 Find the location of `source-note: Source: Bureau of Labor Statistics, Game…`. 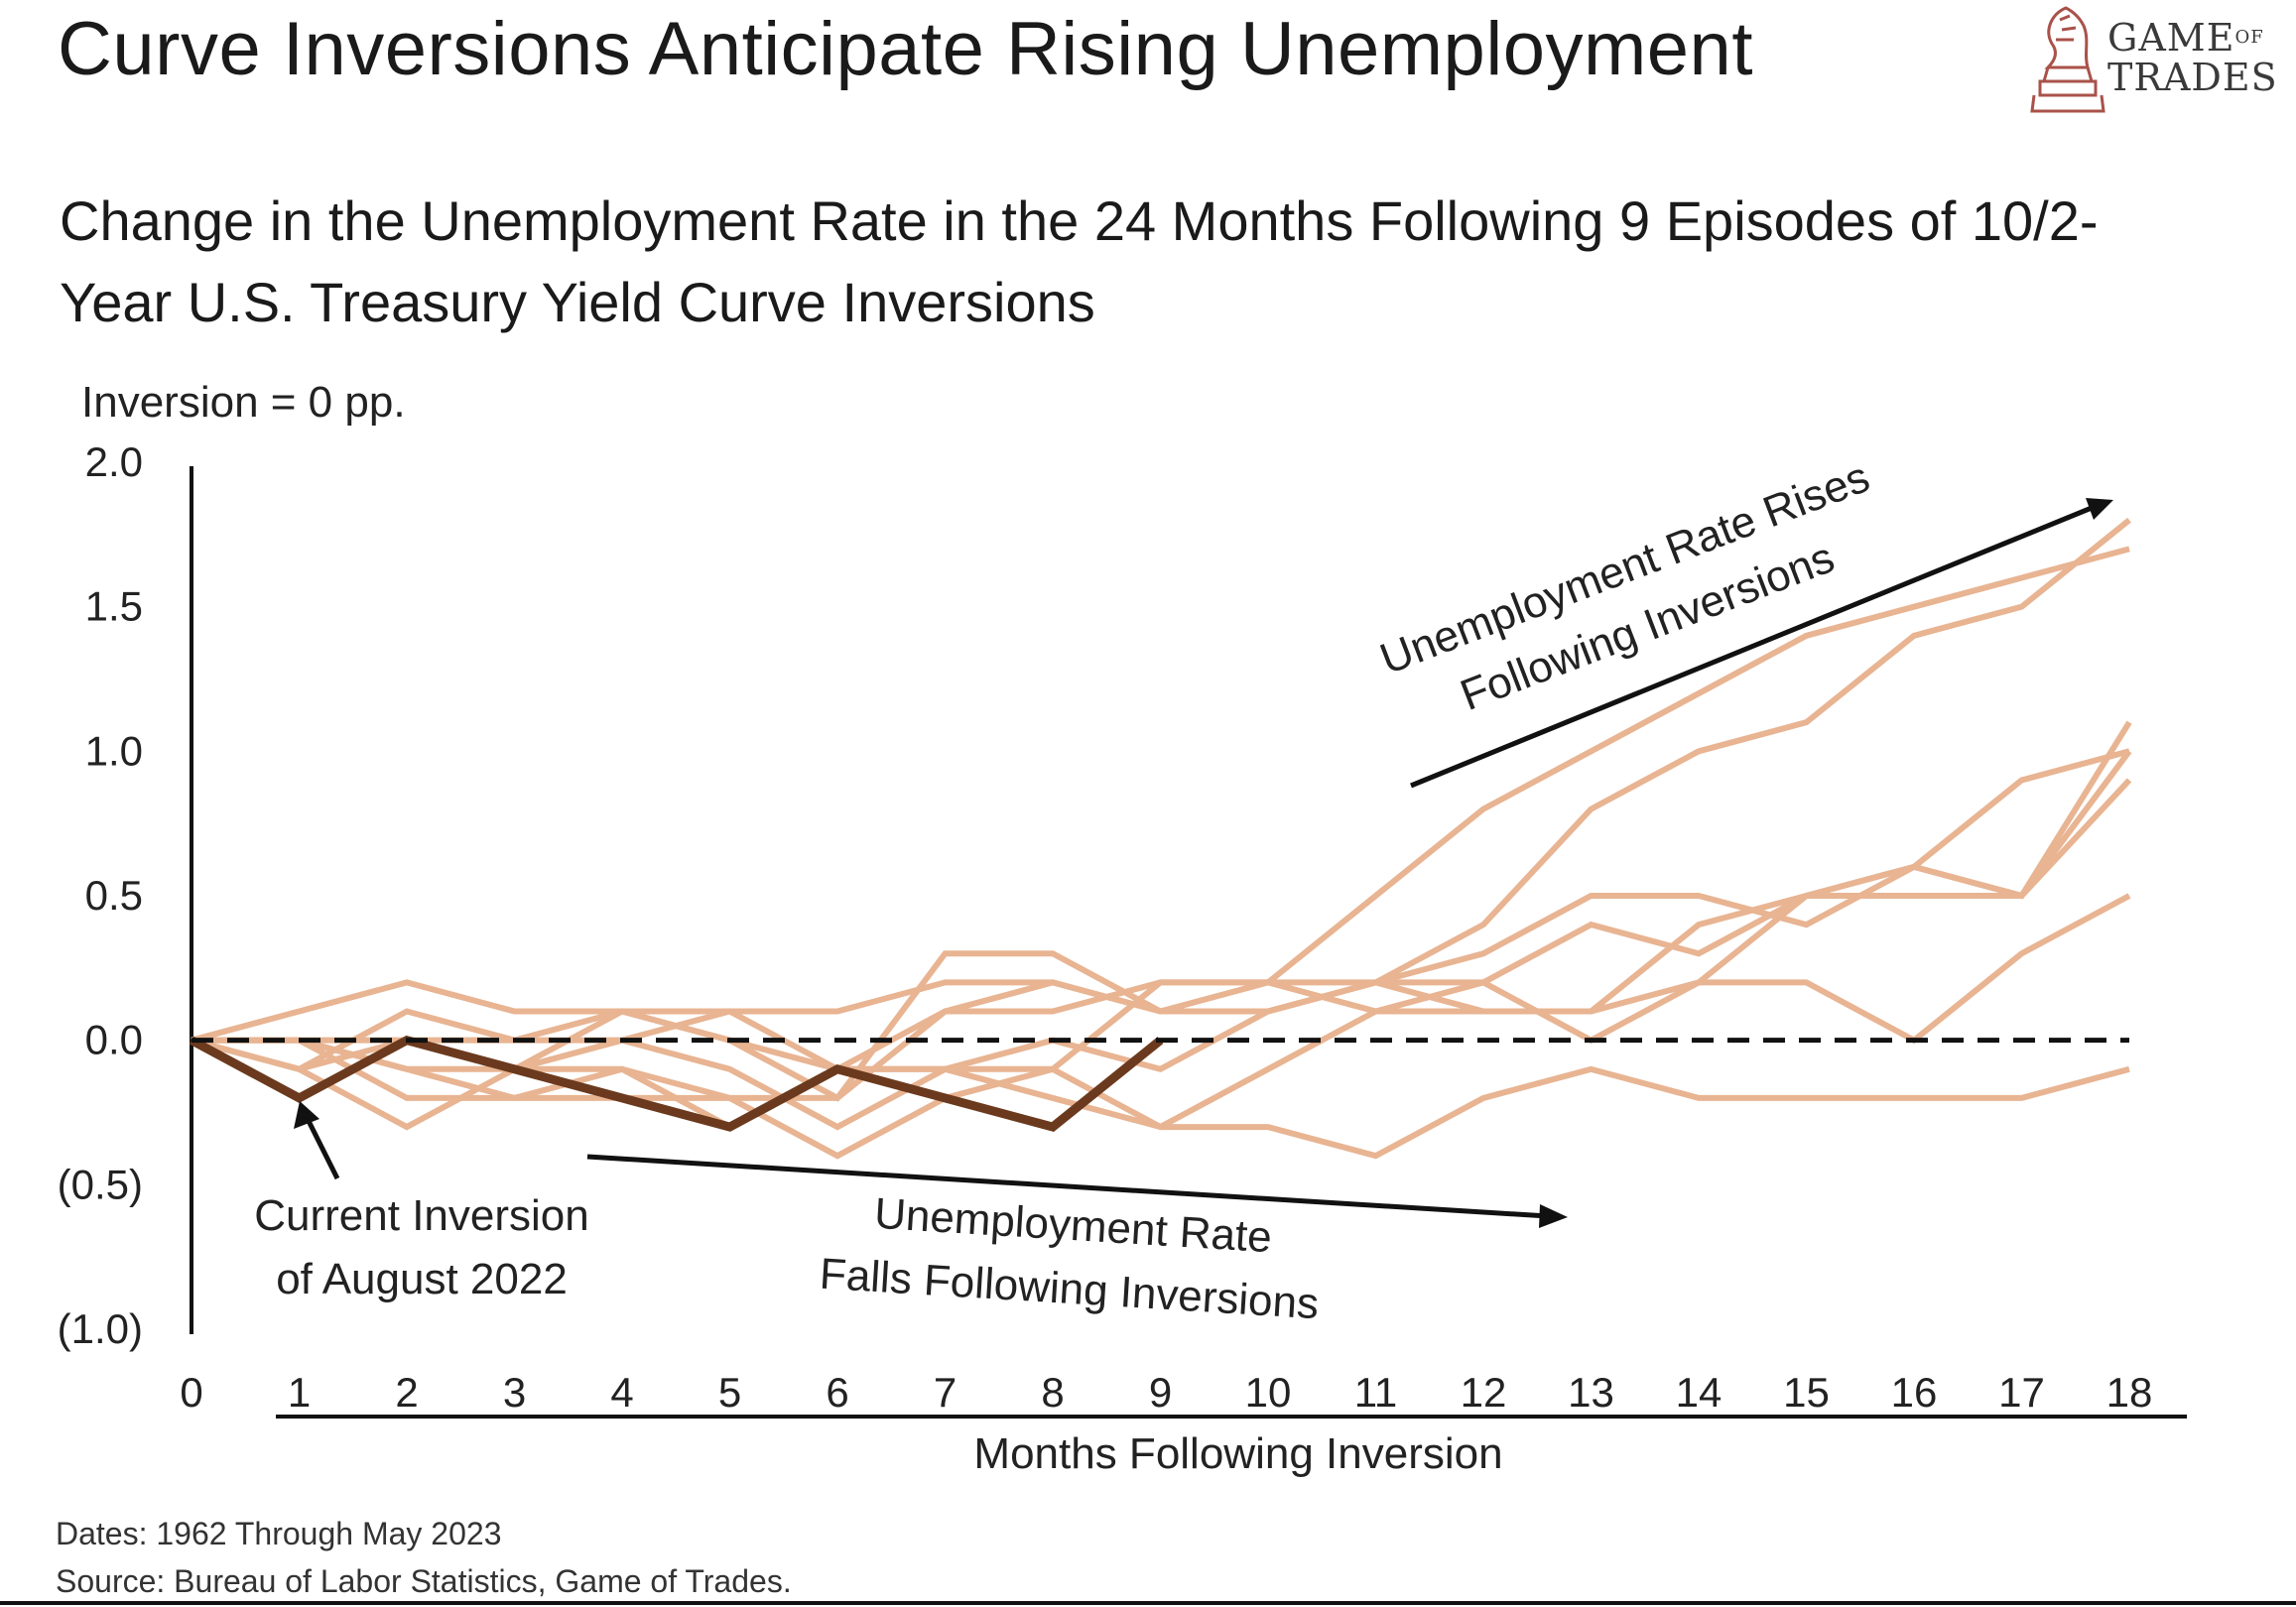

source-note: Source: Bureau of Labor Statistics, Game… is located at coordinates (424, 1581).